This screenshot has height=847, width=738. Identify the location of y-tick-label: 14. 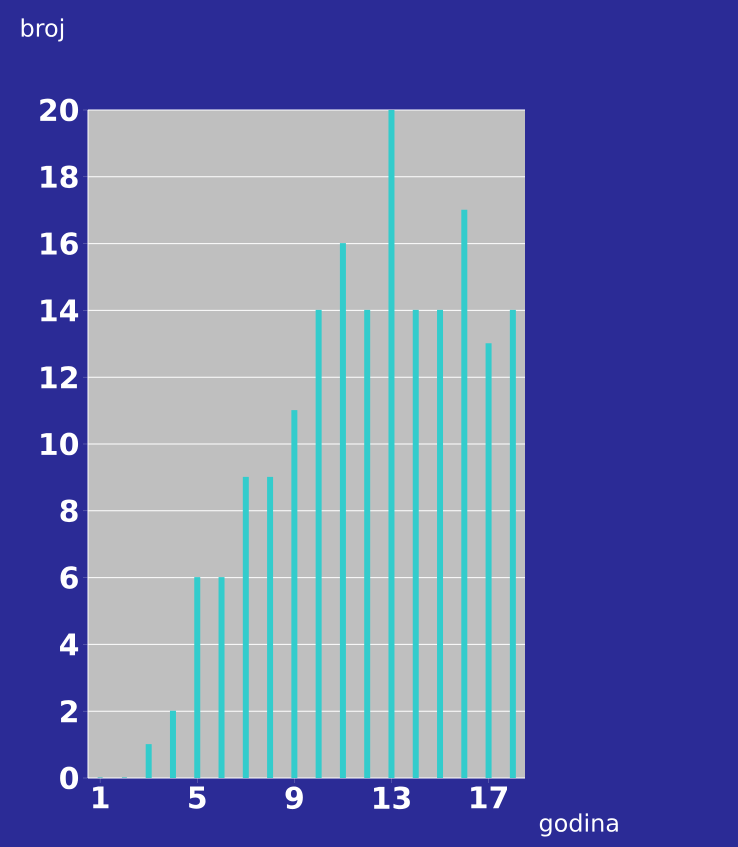
(59, 310).